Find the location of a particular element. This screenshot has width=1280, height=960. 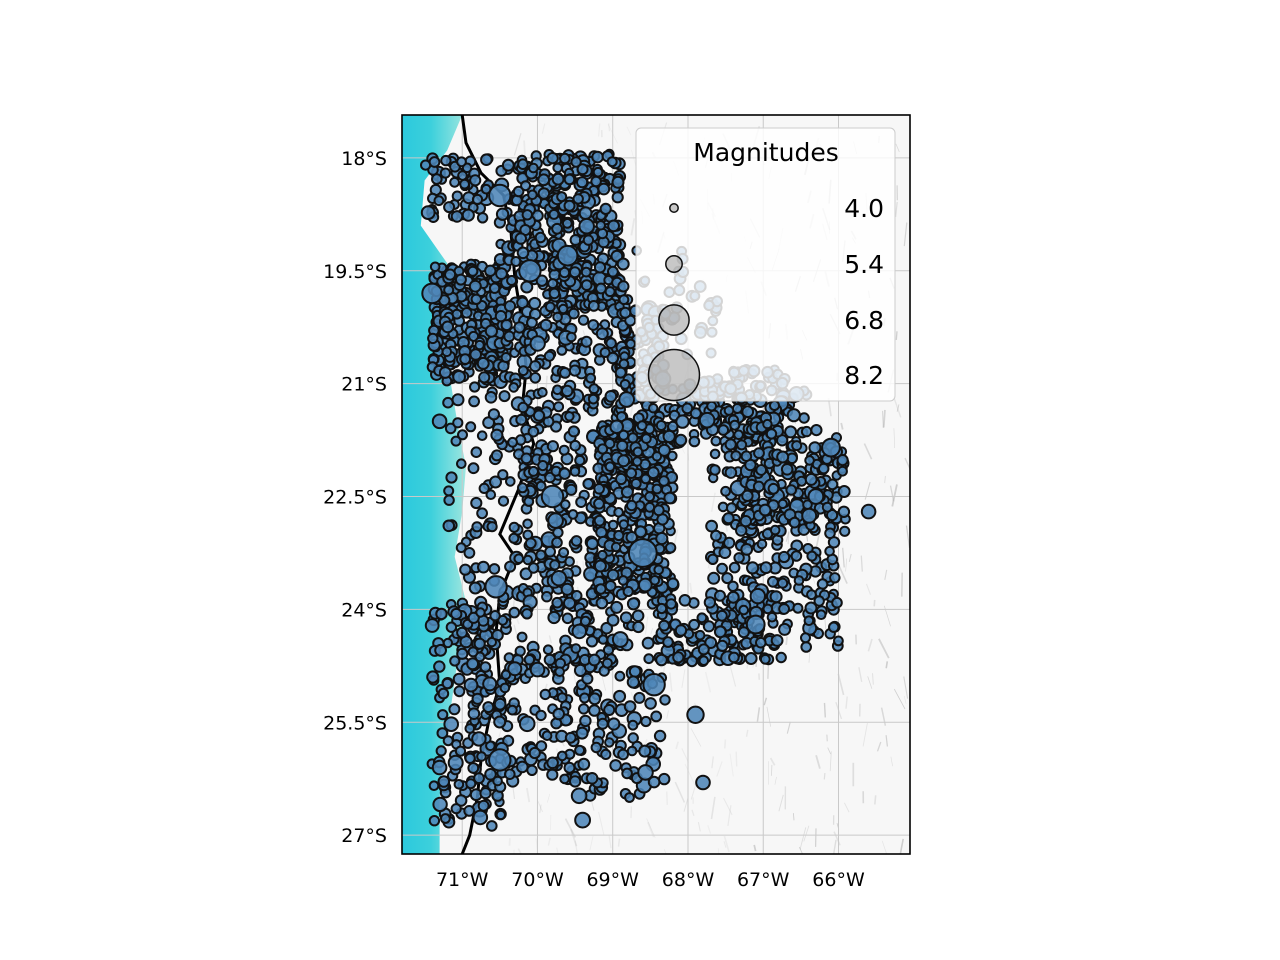

y-tick-label: 25.5°S is located at coordinates (355, 723).